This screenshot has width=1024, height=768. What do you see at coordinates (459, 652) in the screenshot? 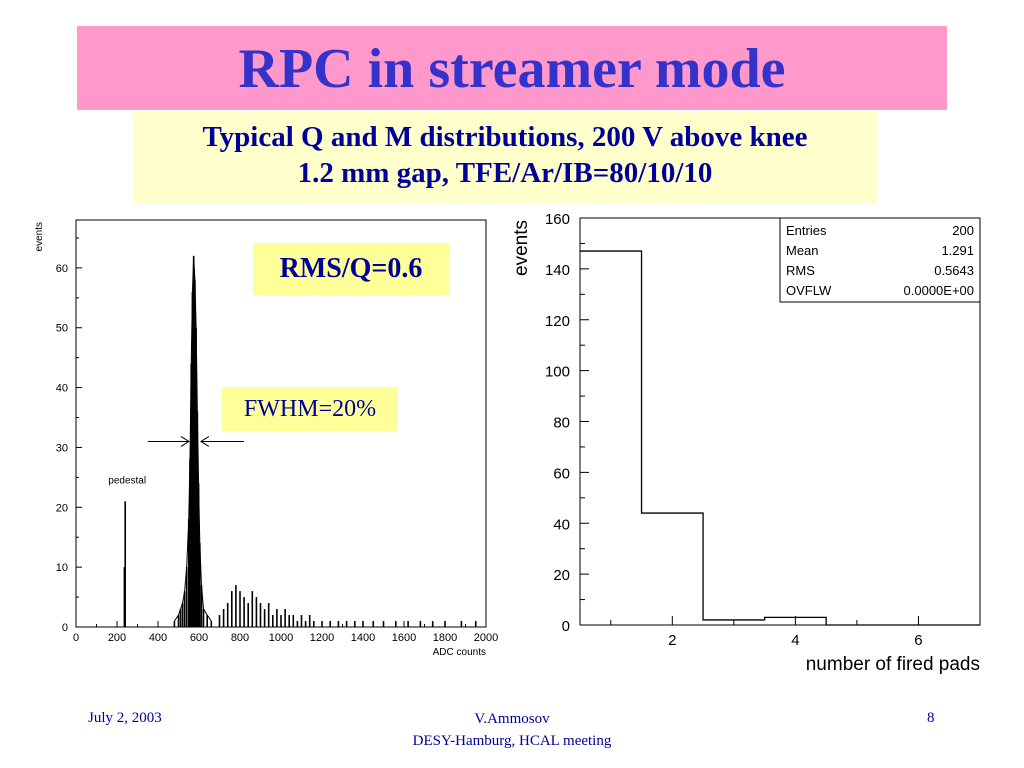
I see `x-axis-label: ADC counts` at bounding box center [459, 652].